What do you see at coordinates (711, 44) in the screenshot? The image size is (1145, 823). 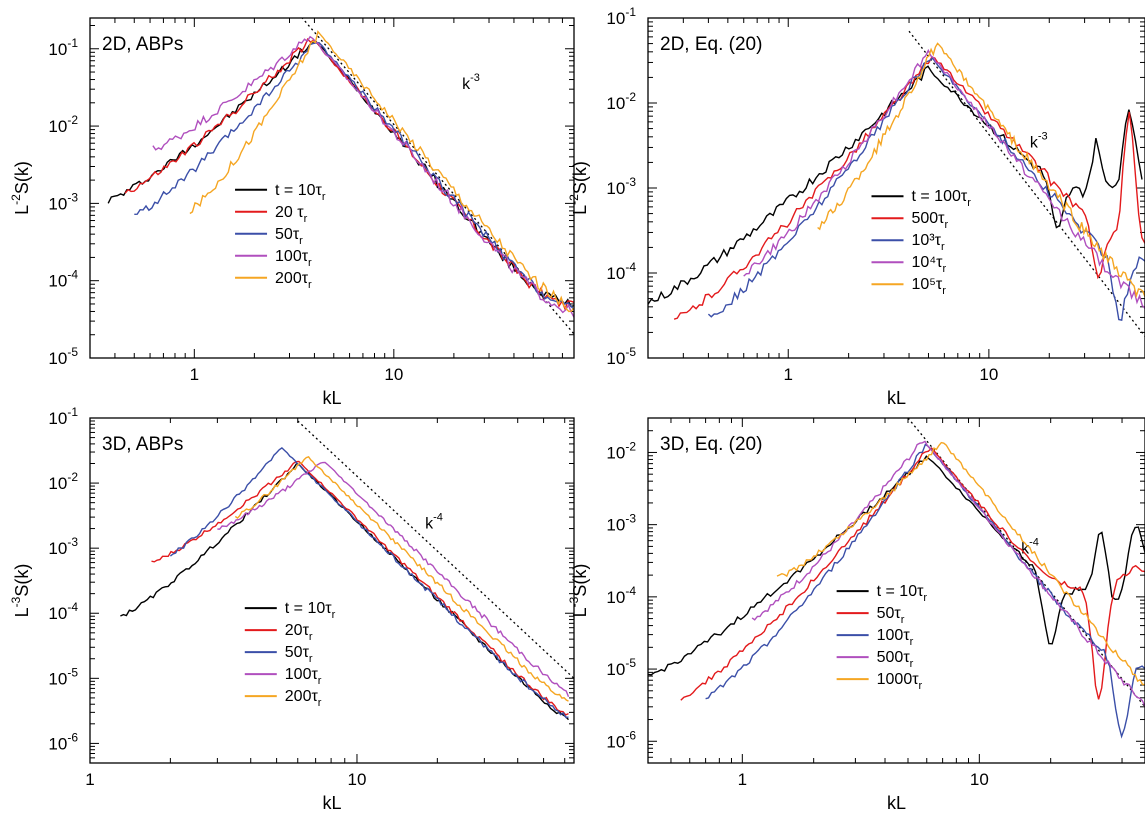 I see `panel-label: 2D, Eq. (20)` at bounding box center [711, 44].